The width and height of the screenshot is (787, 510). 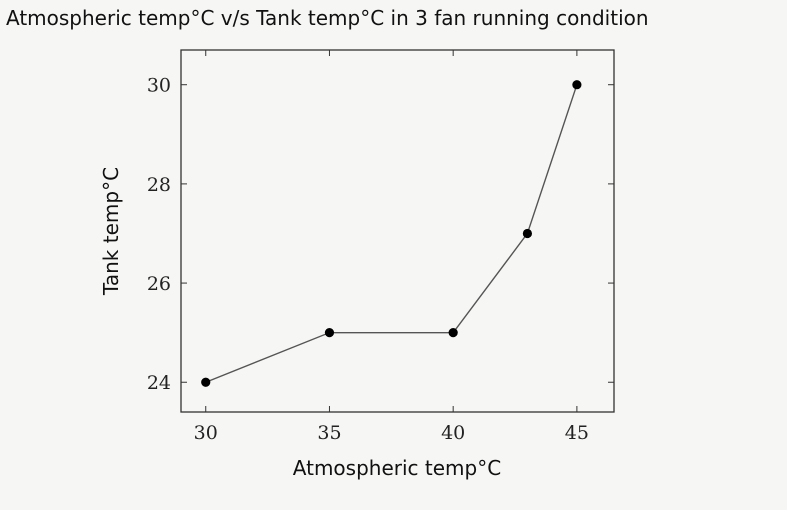 I want to click on y-tick-label: 24, so click(x=159, y=383).